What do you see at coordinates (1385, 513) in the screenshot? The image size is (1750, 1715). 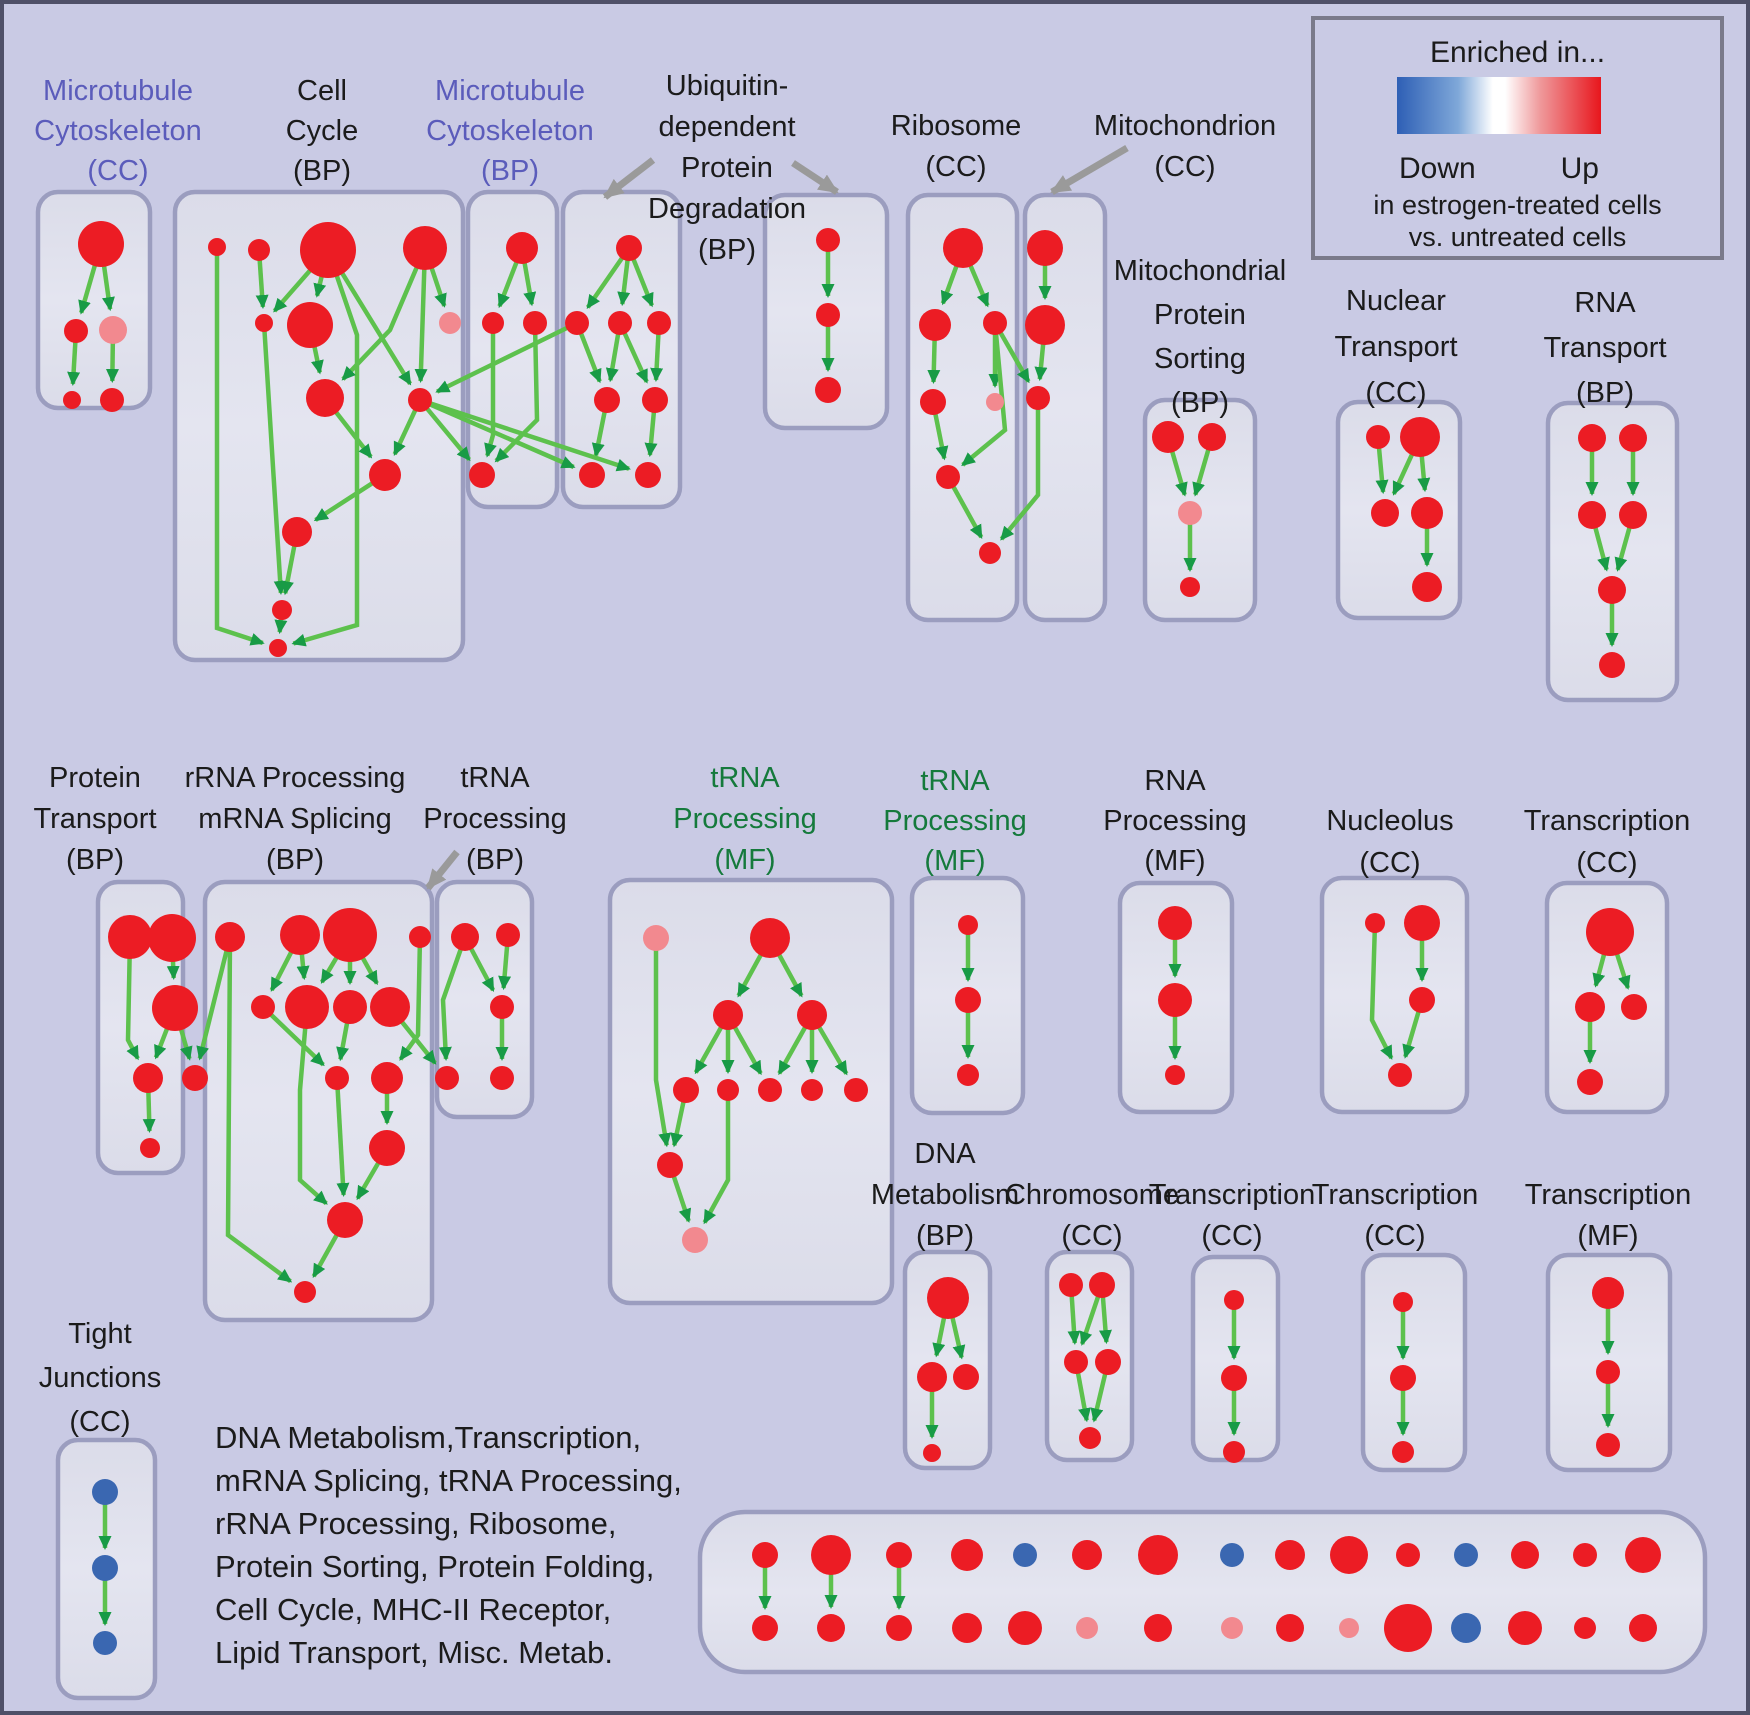 I see `node-nuclear_transport` at bounding box center [1385, 513].